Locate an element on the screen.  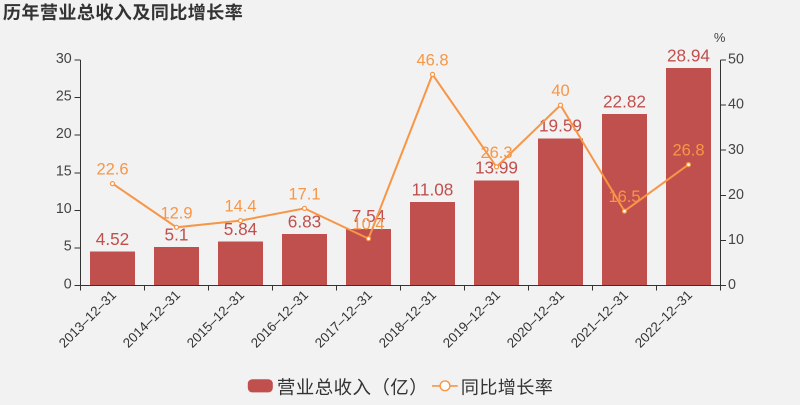
svg-text: 5 is located at coordinates (68, 247).